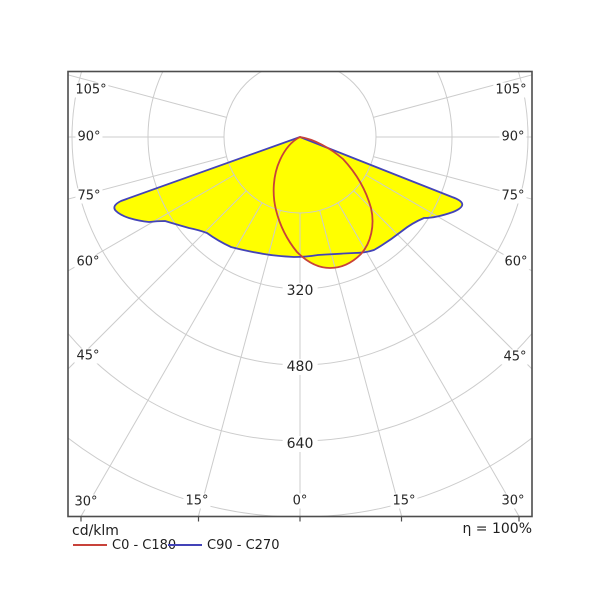 Image resolution: width=600 pixels, height=600 pixels. What do you see at coordinates (197, 501) in the screenshot?
I see `angle-label-bottom-15L: 15°` at bounding box center [197, 501].